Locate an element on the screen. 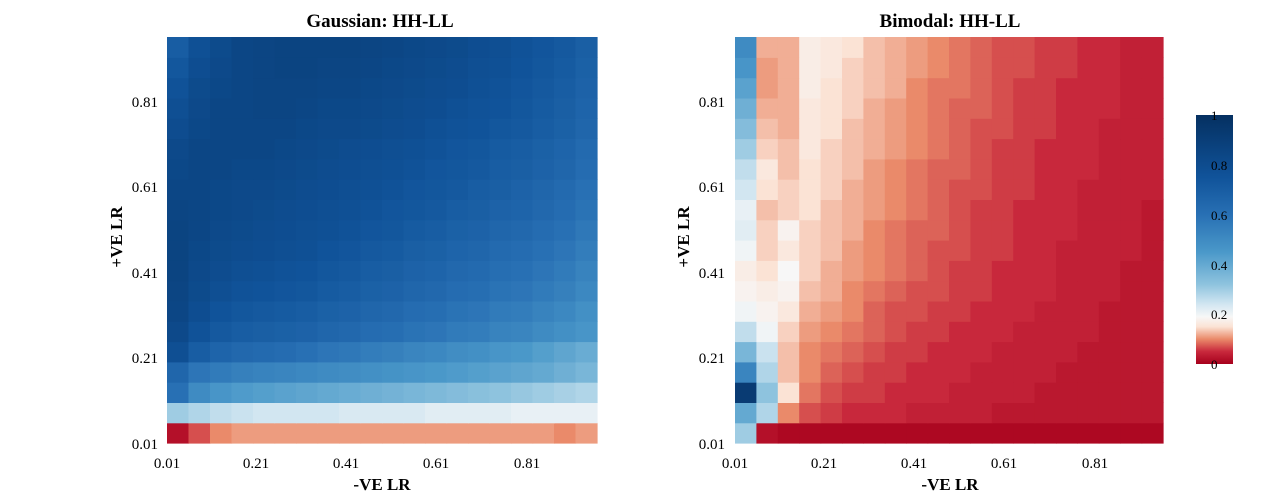 This screenshot has width=1285, height=499. bimodal-x-ticks: 0.01 0.21 0.41 0.61 0.81 is located at coordinates (915, 464).